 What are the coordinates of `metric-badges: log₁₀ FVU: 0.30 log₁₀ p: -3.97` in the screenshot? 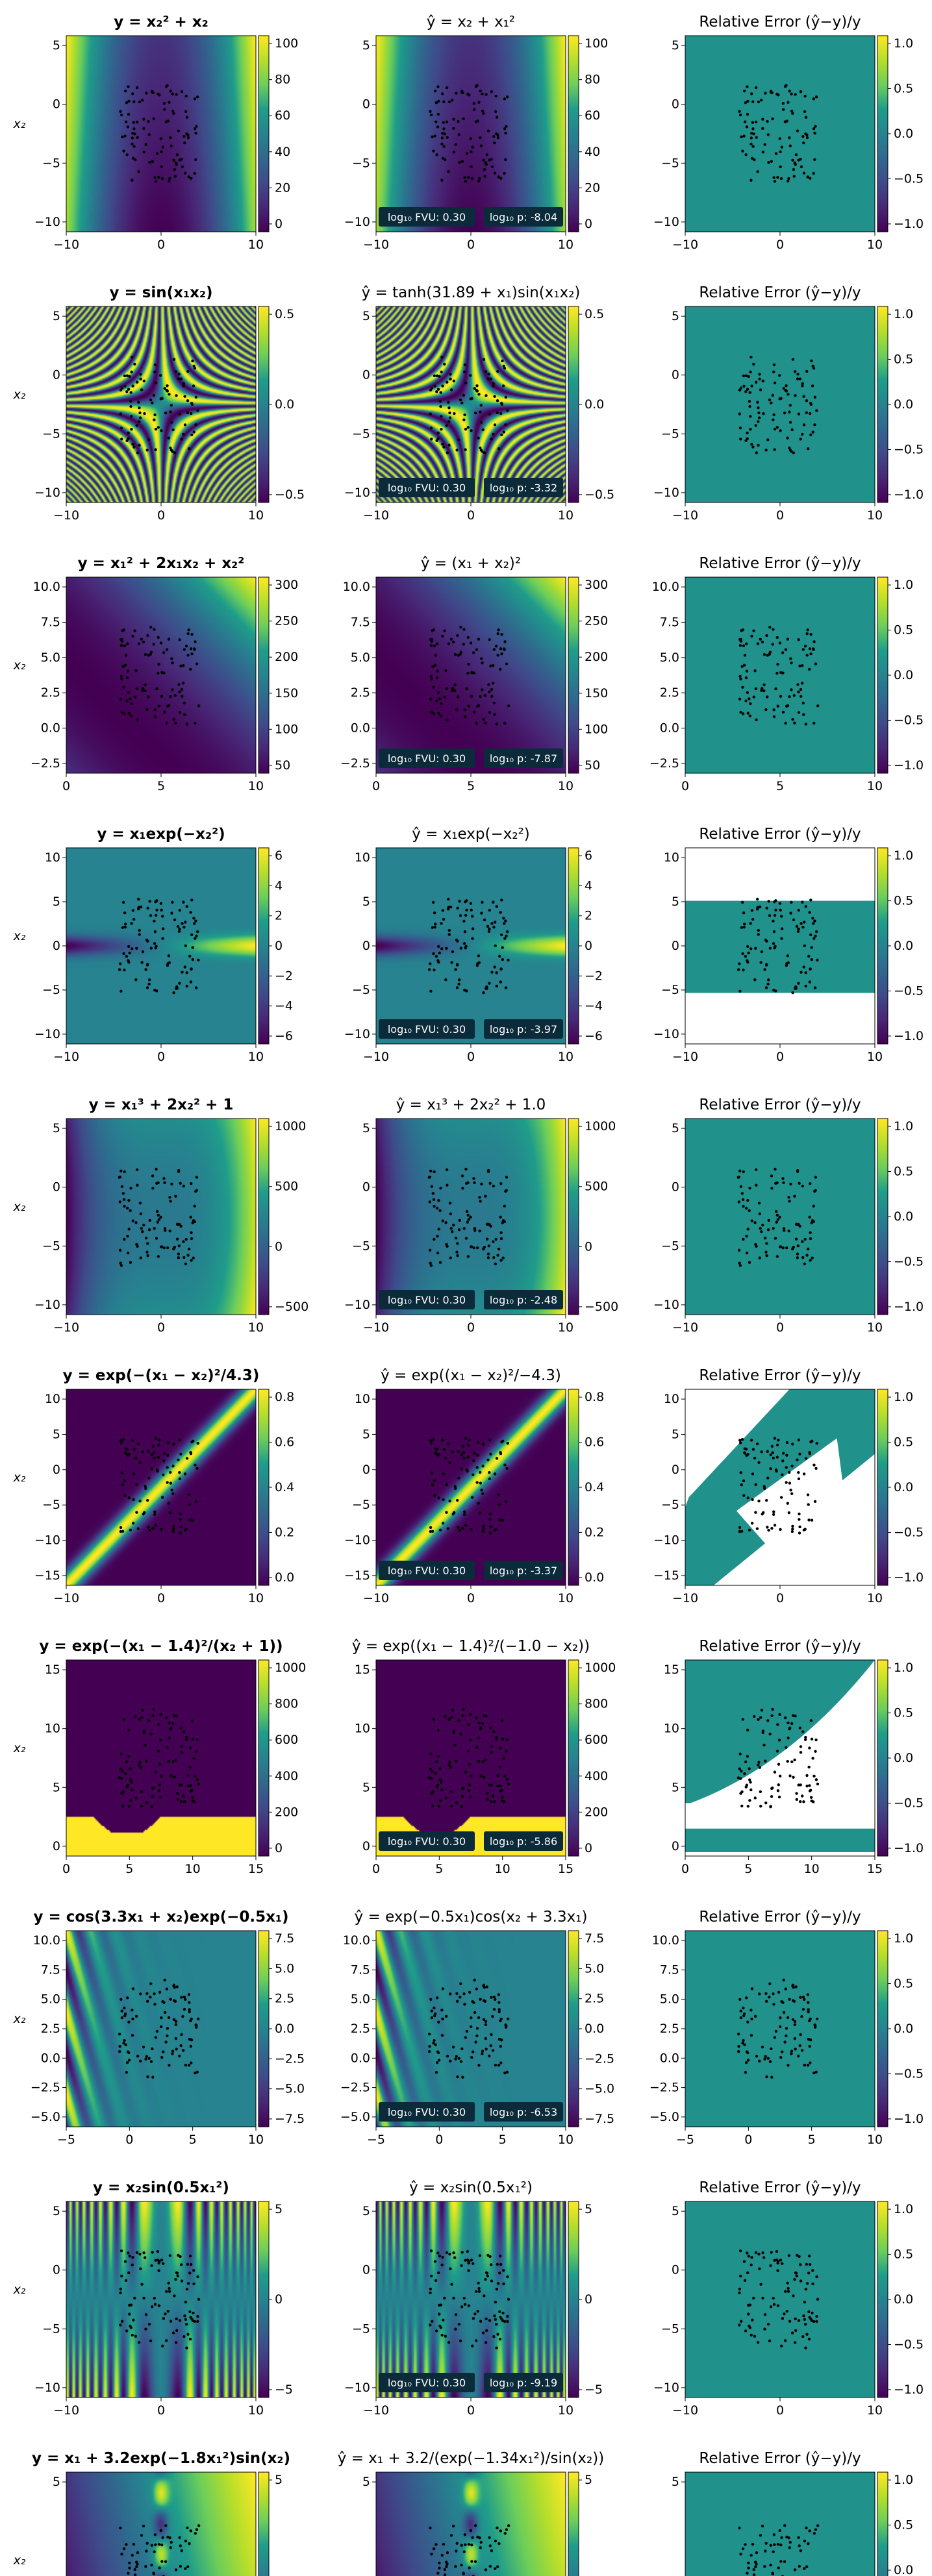 It's located at (471, 1029).